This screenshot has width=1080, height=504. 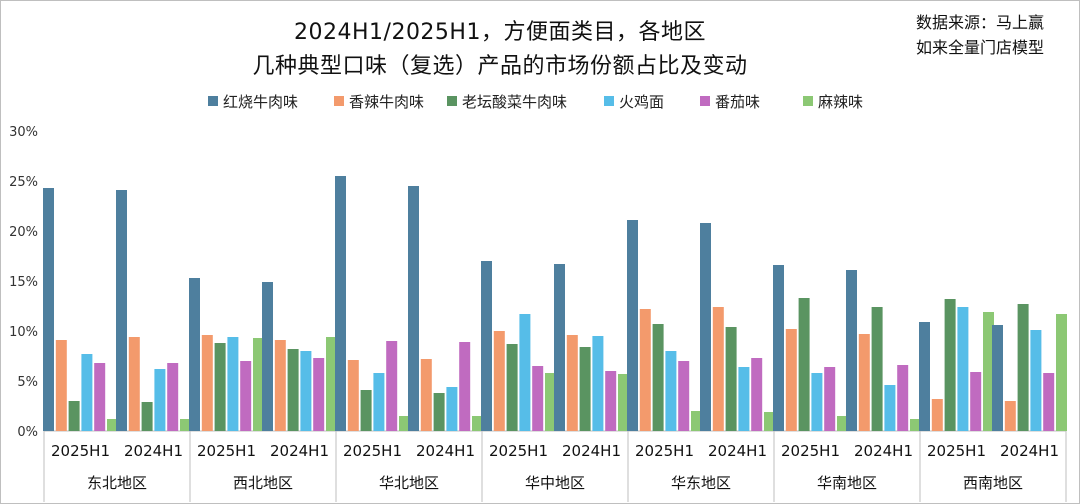 I want to click on data-source-line2: 如来全量门店模型, so click(x=979, y=47).